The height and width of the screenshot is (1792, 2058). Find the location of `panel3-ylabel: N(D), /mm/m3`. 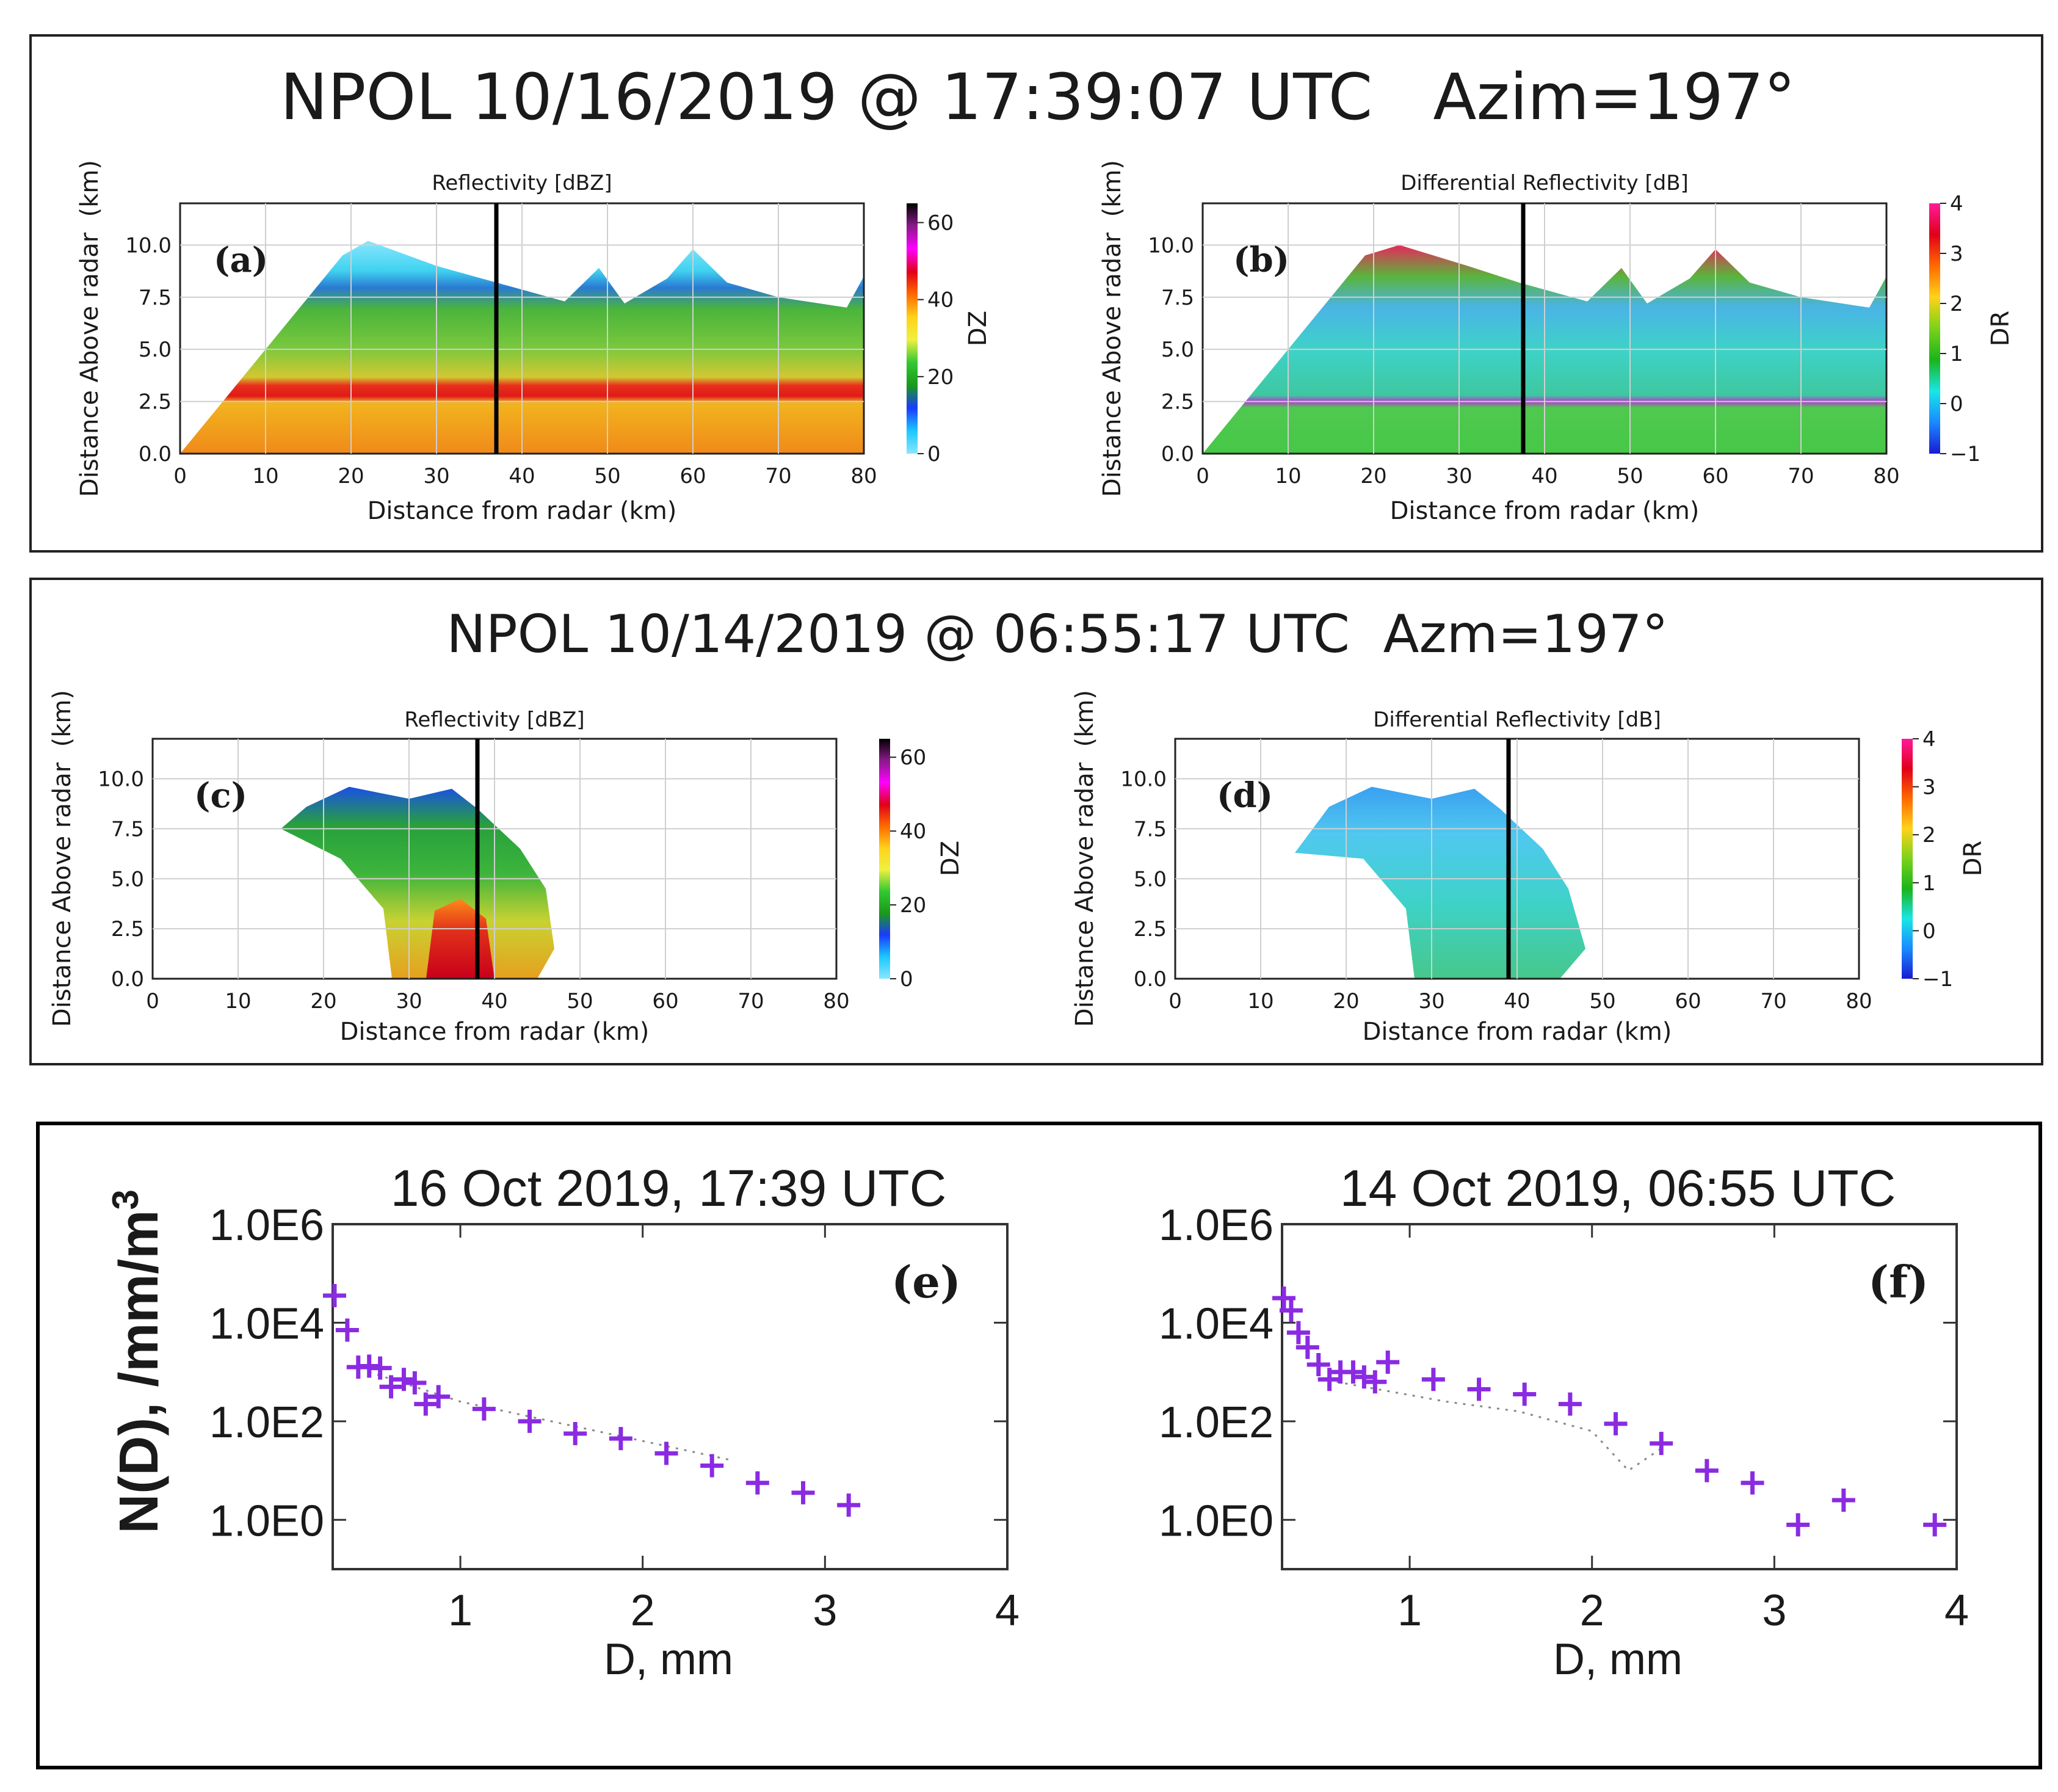

panel3-ylabel: N(D), /mm/m3 is located at coordinates (137, 1361).